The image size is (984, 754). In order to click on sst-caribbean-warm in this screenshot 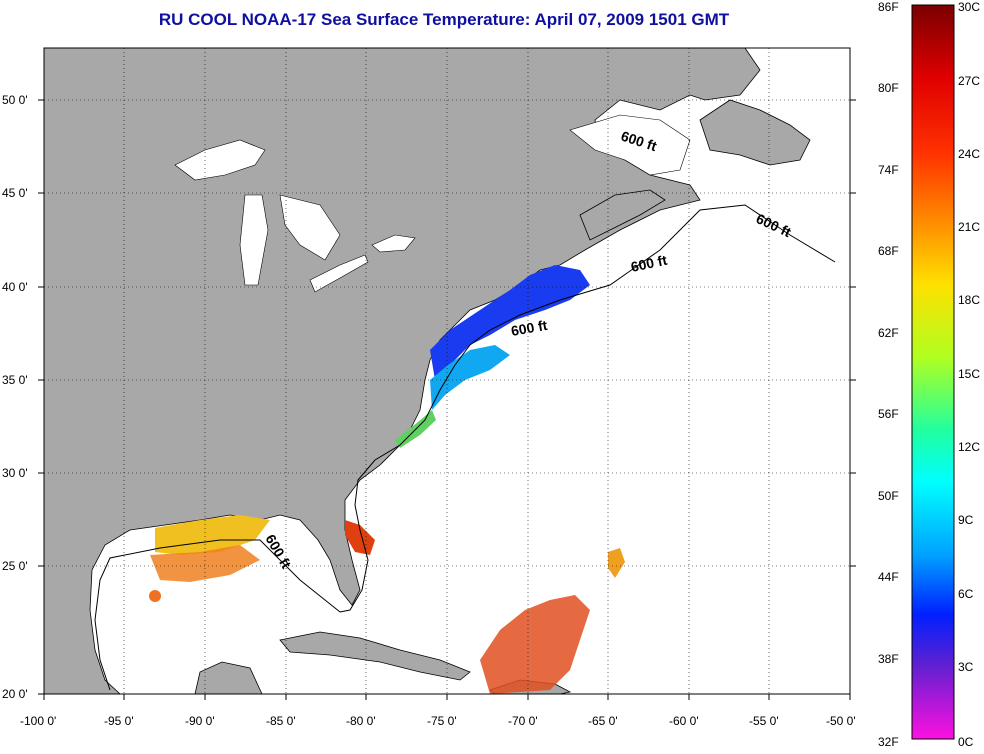, I will do `click(535, 644)`.